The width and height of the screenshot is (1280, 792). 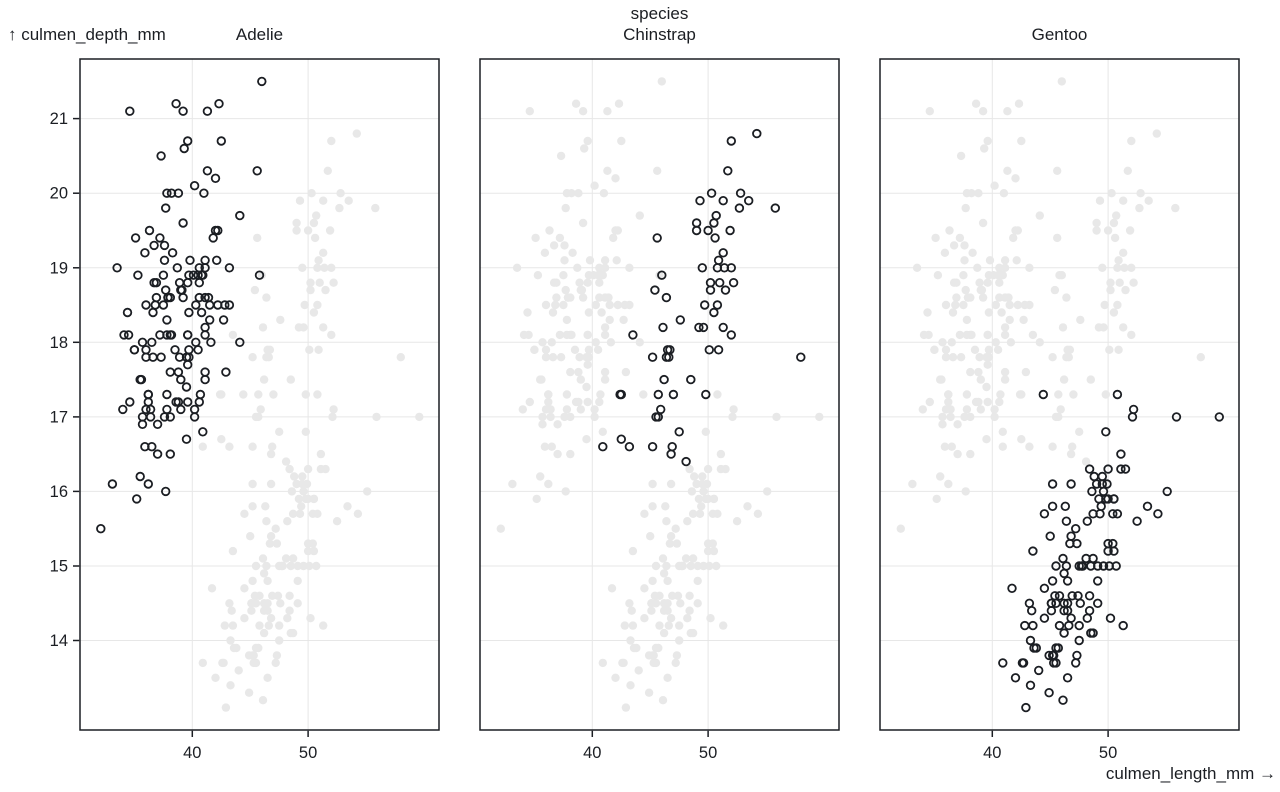 What do you see at coordinates (592, 753) in the screenshot?
I see `x-tick-label: 40` at bounding box center [592, 753].